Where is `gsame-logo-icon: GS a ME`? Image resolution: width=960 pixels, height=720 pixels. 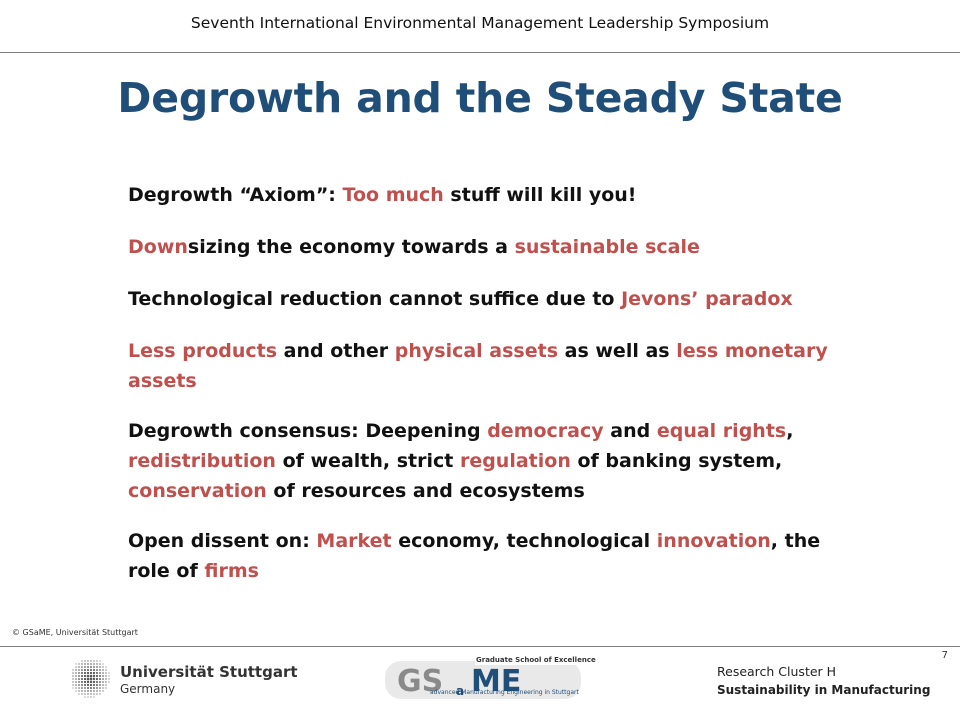 gsame-logo-icon: GS a ME is located at coordinates (483, 678).